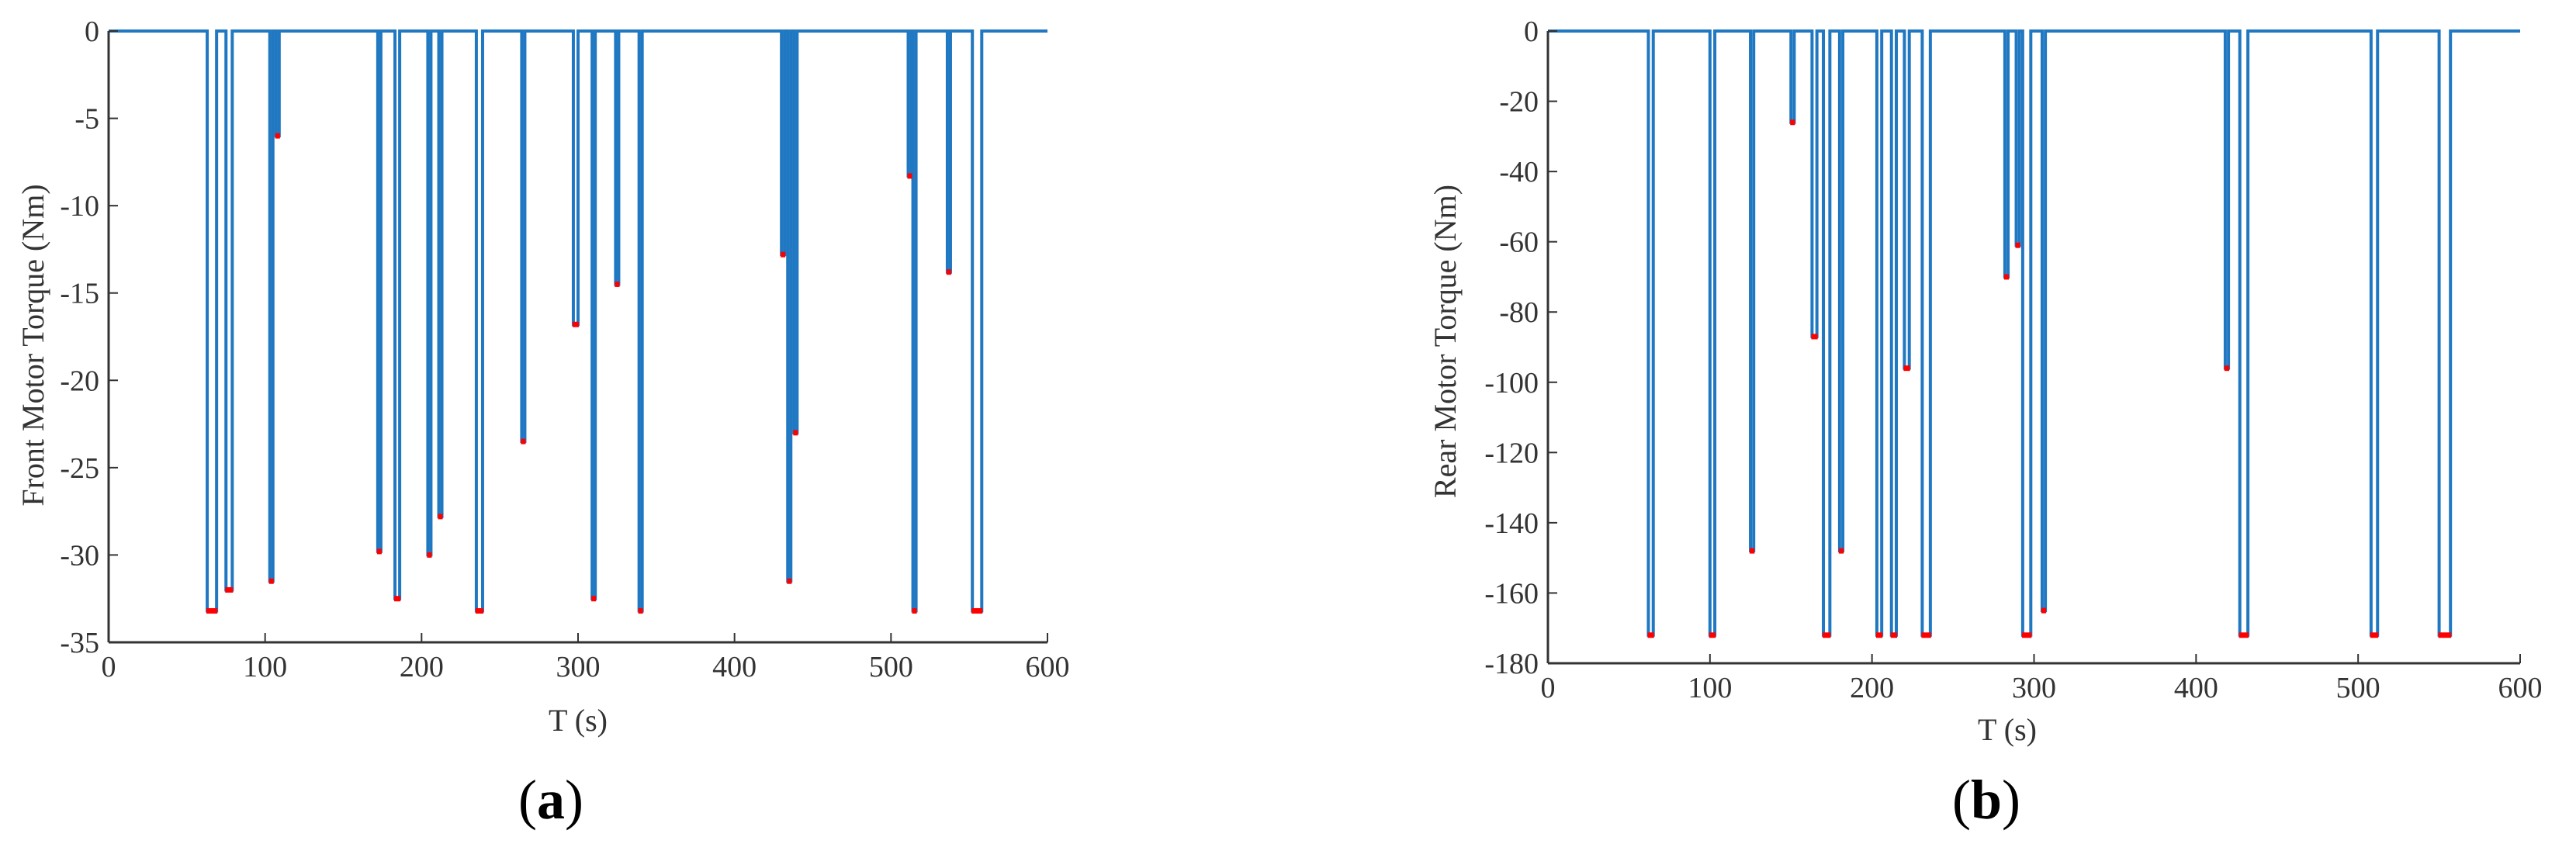 This screenshot has width=2576, height=844. What do you see at coordinates (1511, 593) in the screenshot?
I see `y-tick-label: -160` at bounding box center [1511, 593].